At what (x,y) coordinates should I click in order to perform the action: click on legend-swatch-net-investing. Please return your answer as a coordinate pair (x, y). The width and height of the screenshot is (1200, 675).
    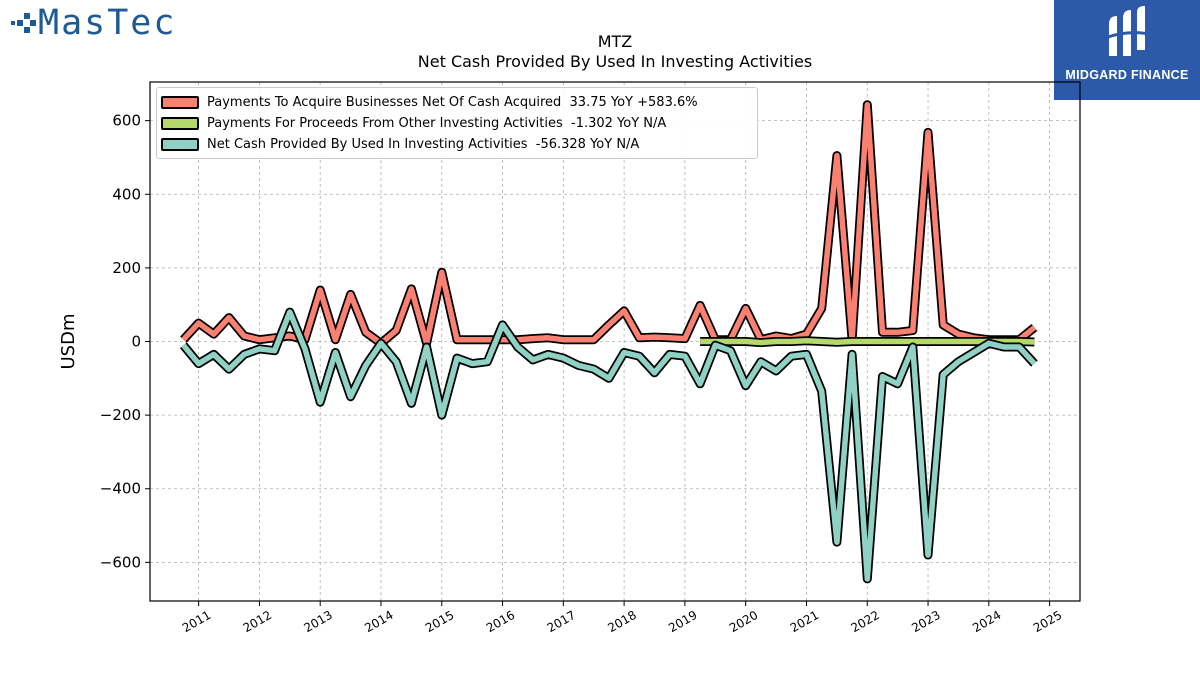
    Looking at the image, I should click on (180, 144).